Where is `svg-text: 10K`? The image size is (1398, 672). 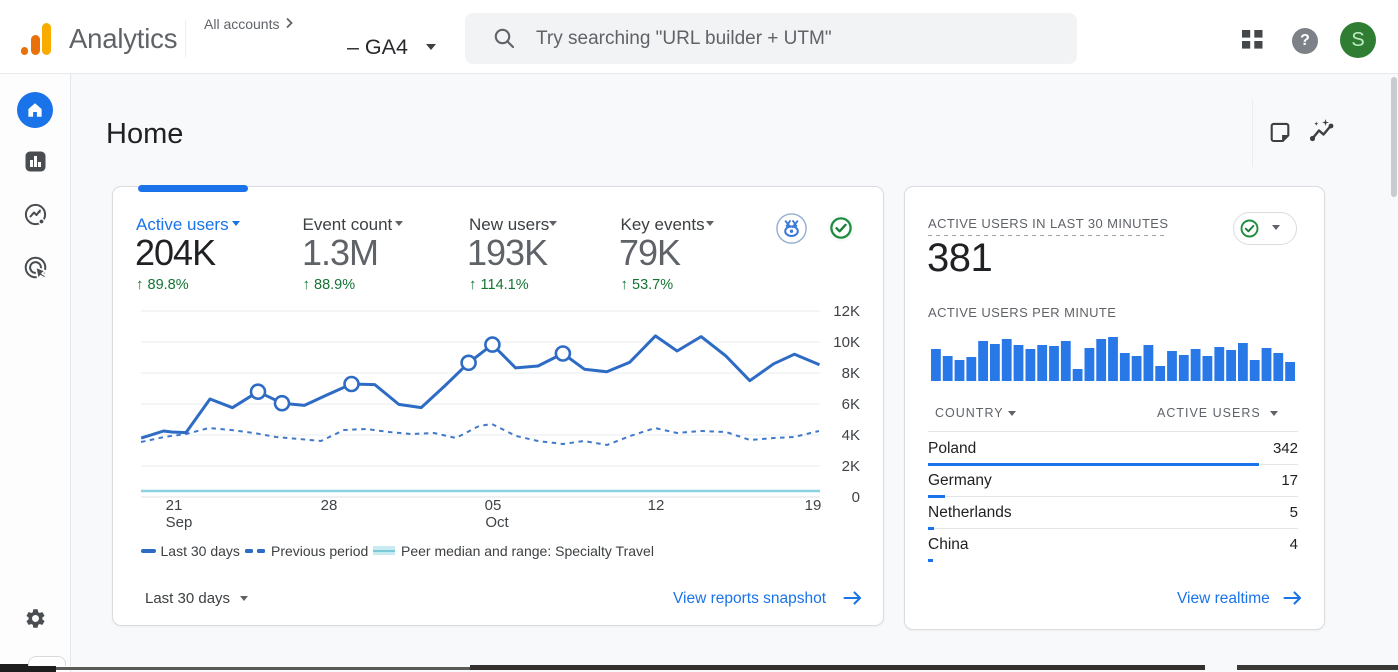
svg-text: 10K is located at coordinates (846, 342).